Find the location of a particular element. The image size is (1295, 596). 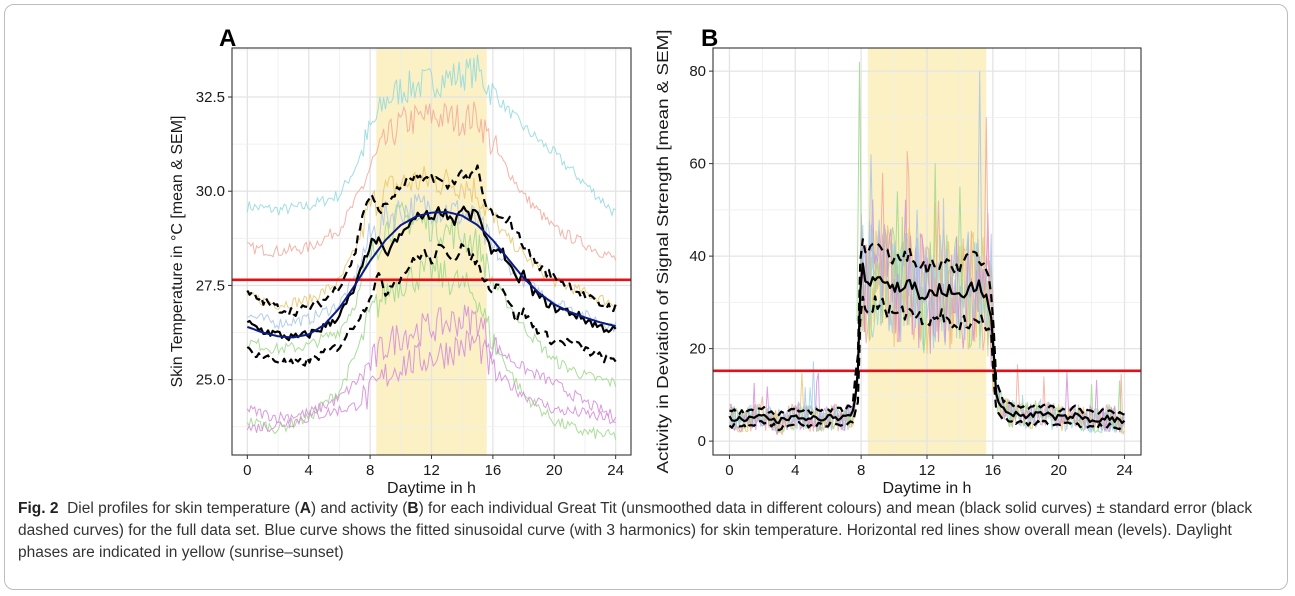

y-tick-label: 25.0 is located at coordinates (210, 380).